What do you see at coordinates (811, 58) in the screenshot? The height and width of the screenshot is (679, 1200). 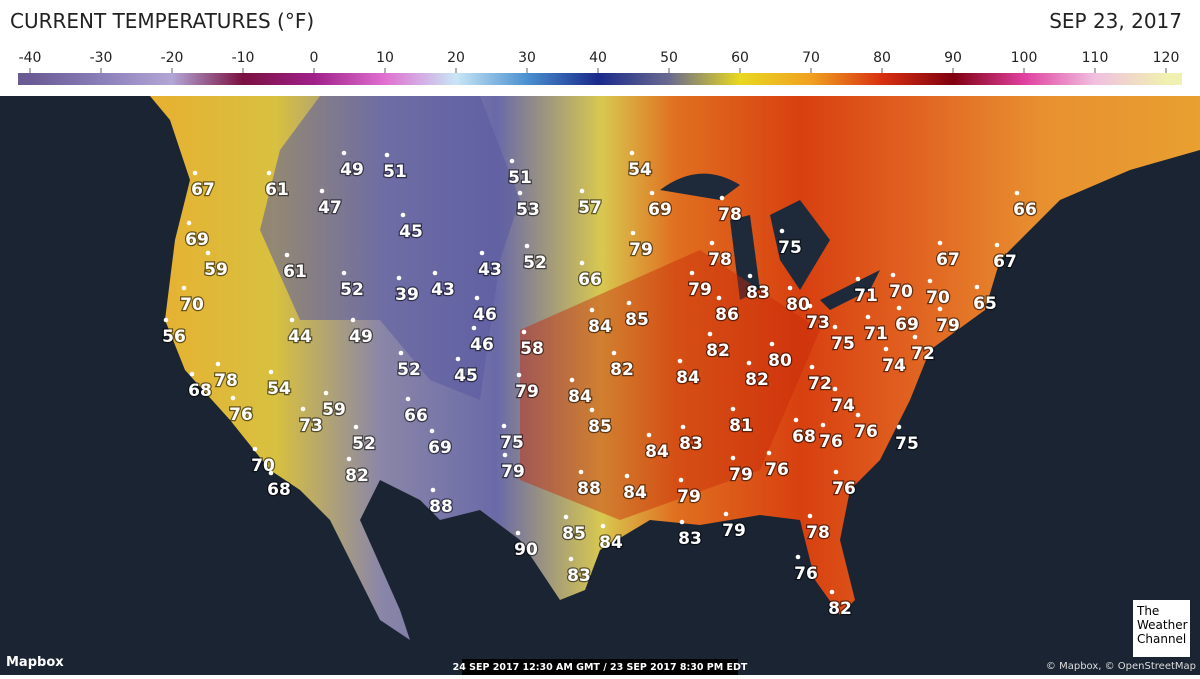 I see `scale-tick-label: 70` at bounding box center [811, 58].